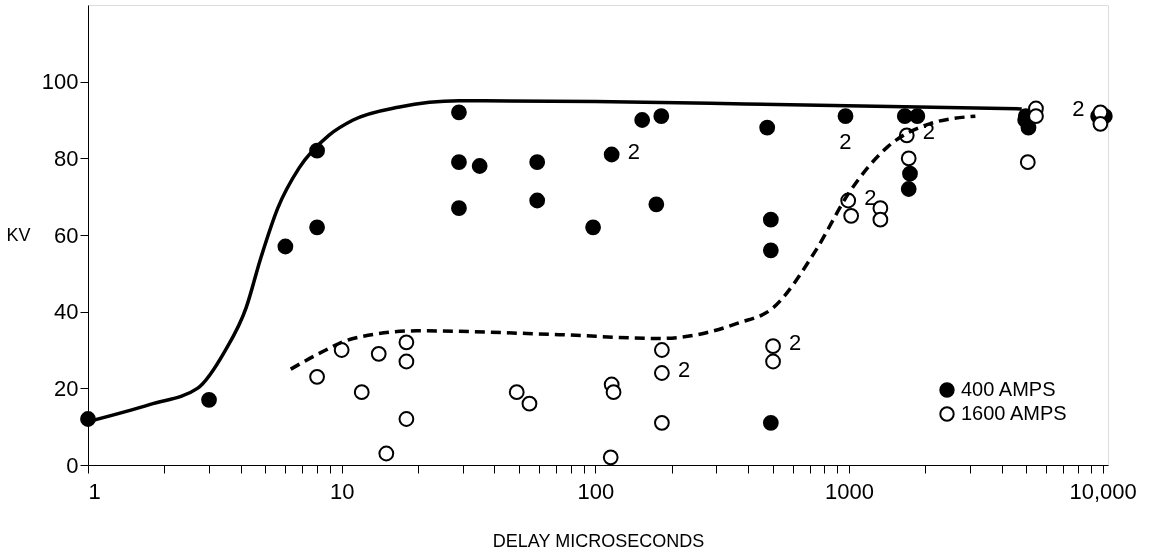 The width and height of the screenshot is (1157, 555). What do you see at coordinates (66, 158) in the screenshot?
I see `y-tick-label: 80` at bounding box center [66, 158].